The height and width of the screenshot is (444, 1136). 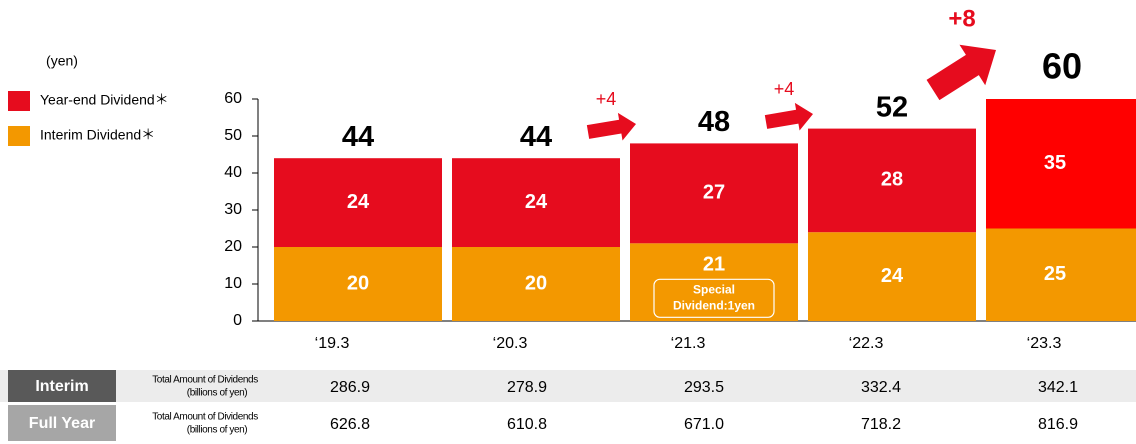 I want to click on table-cell: 718.2, so click(x=881, y=424).